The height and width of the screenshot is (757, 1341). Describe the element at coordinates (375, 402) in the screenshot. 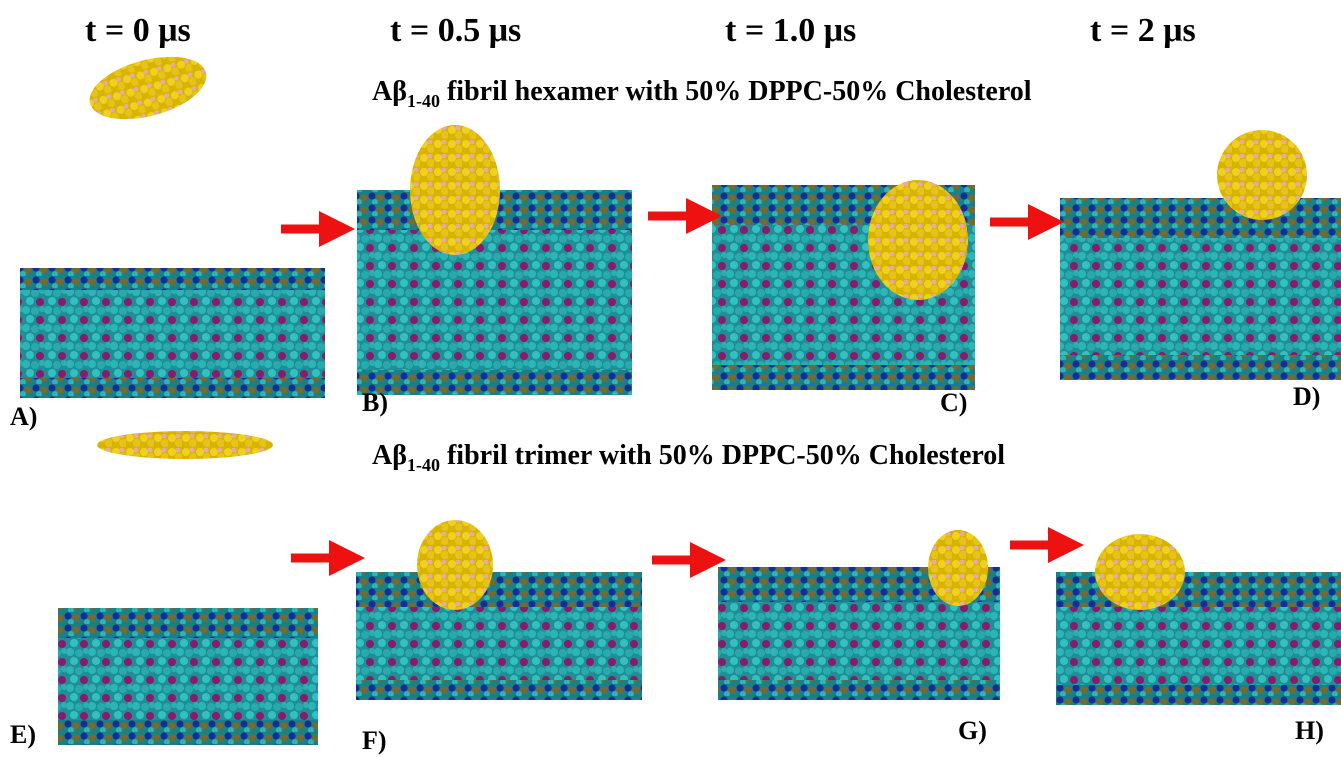

I see `panel-label: B)` at that location.